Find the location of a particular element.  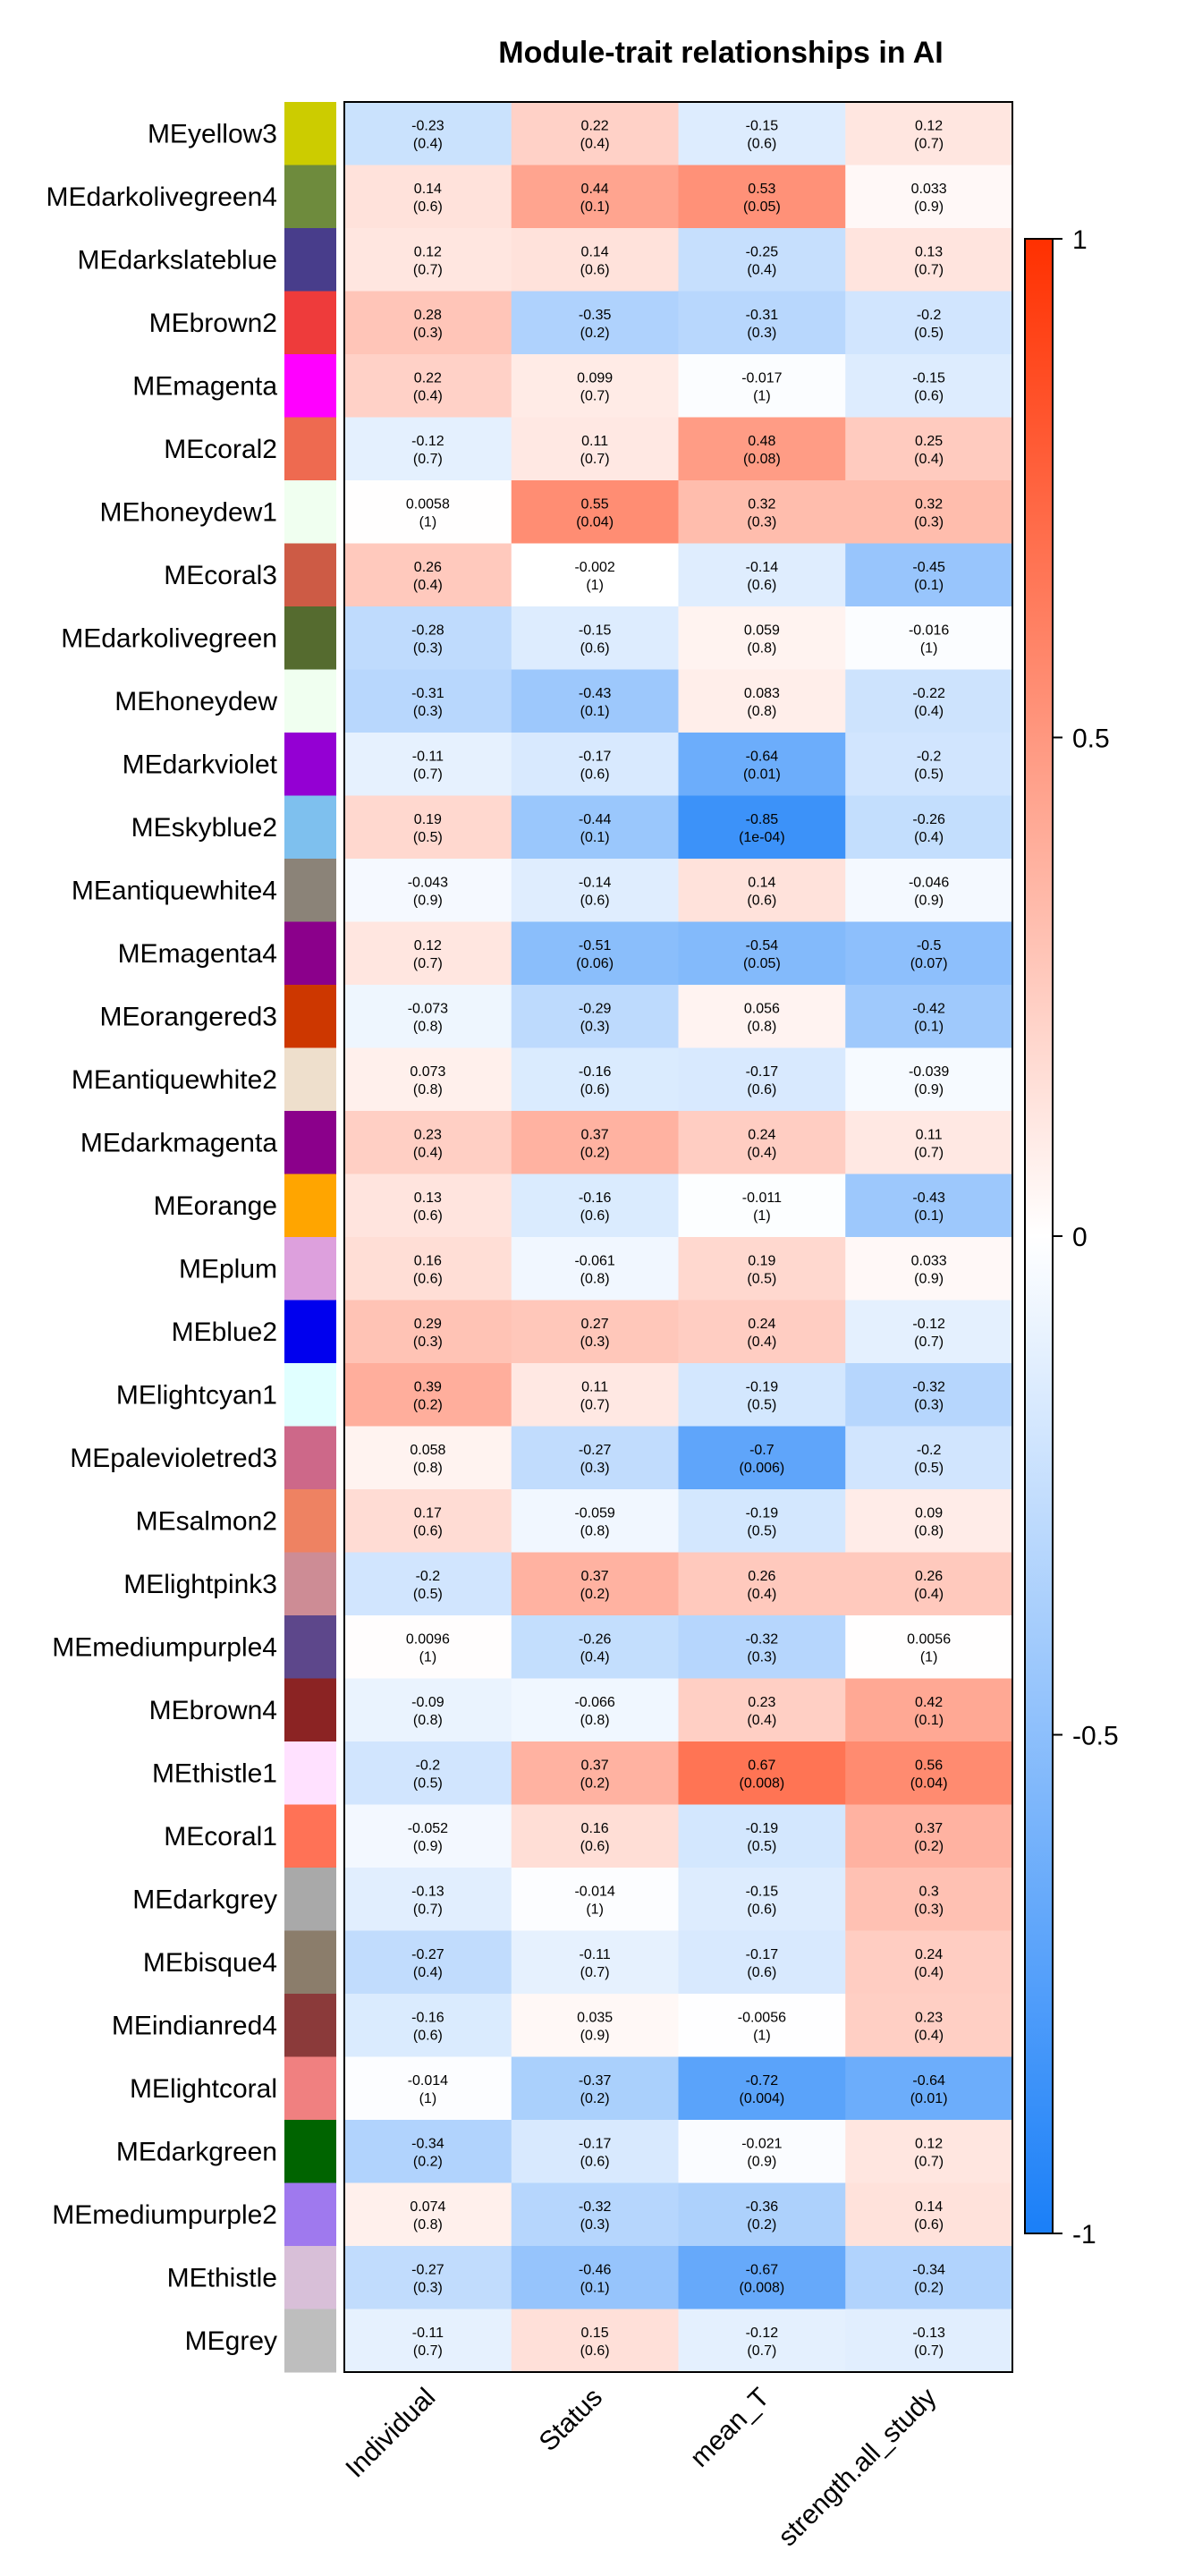

cell-correlation: 0.14 is located at coordinates (761, 882).